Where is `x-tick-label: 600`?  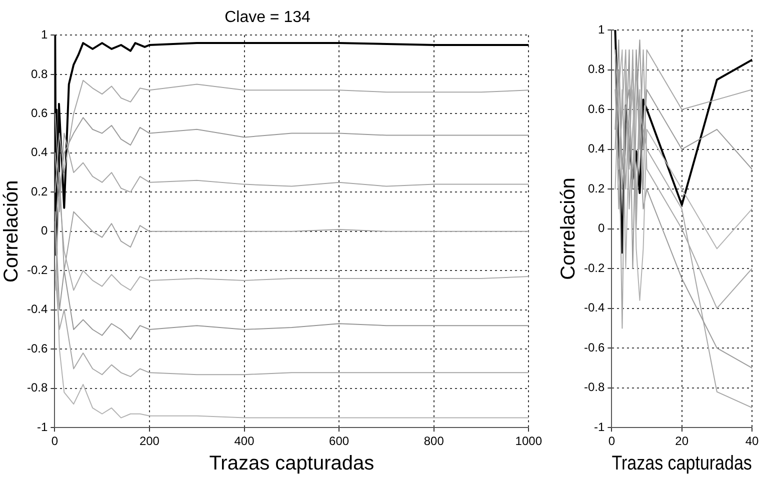 x-tick-label: 600 is located at coordinates (339, 441).